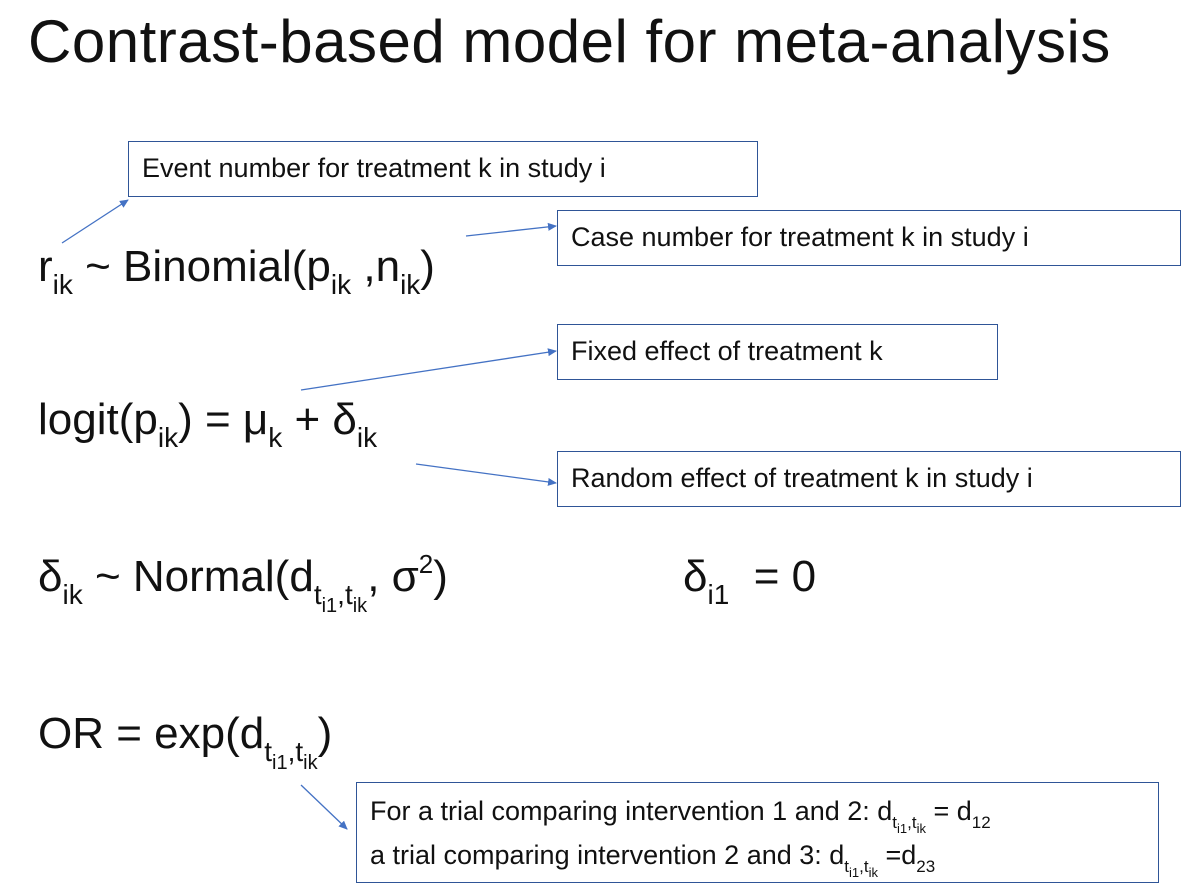  Describe the element at coordinates (718, 594) in the screenshot. I see `eq3b-a-sub: i1` at that location.